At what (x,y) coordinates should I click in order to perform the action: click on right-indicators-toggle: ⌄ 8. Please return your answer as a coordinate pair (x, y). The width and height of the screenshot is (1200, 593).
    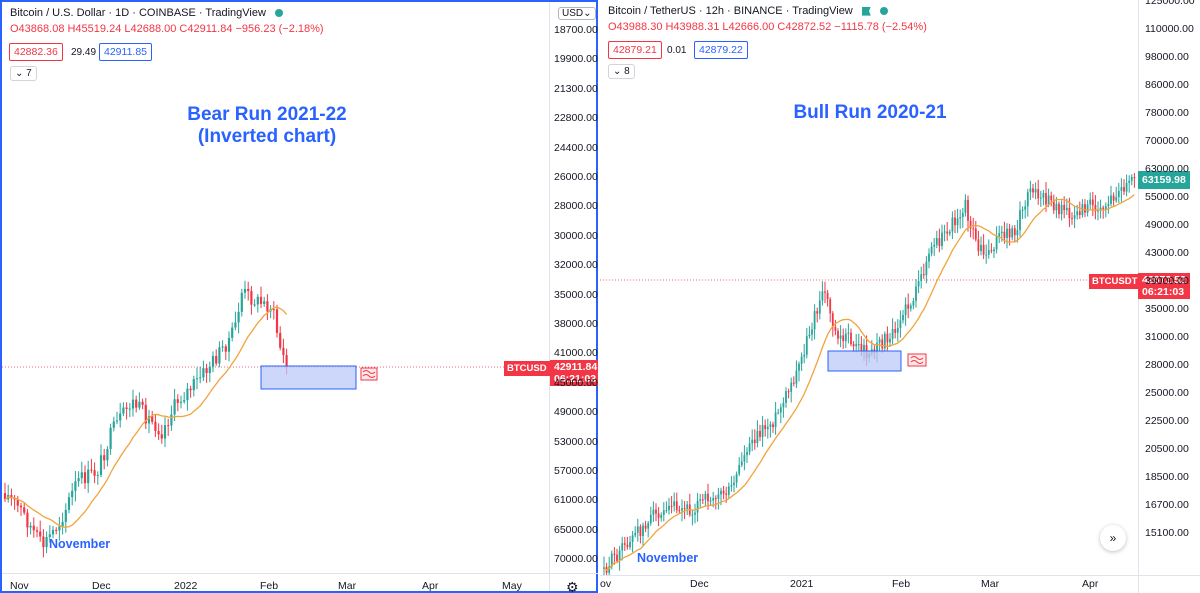
    Looking at the image, I should click on (621, 71).